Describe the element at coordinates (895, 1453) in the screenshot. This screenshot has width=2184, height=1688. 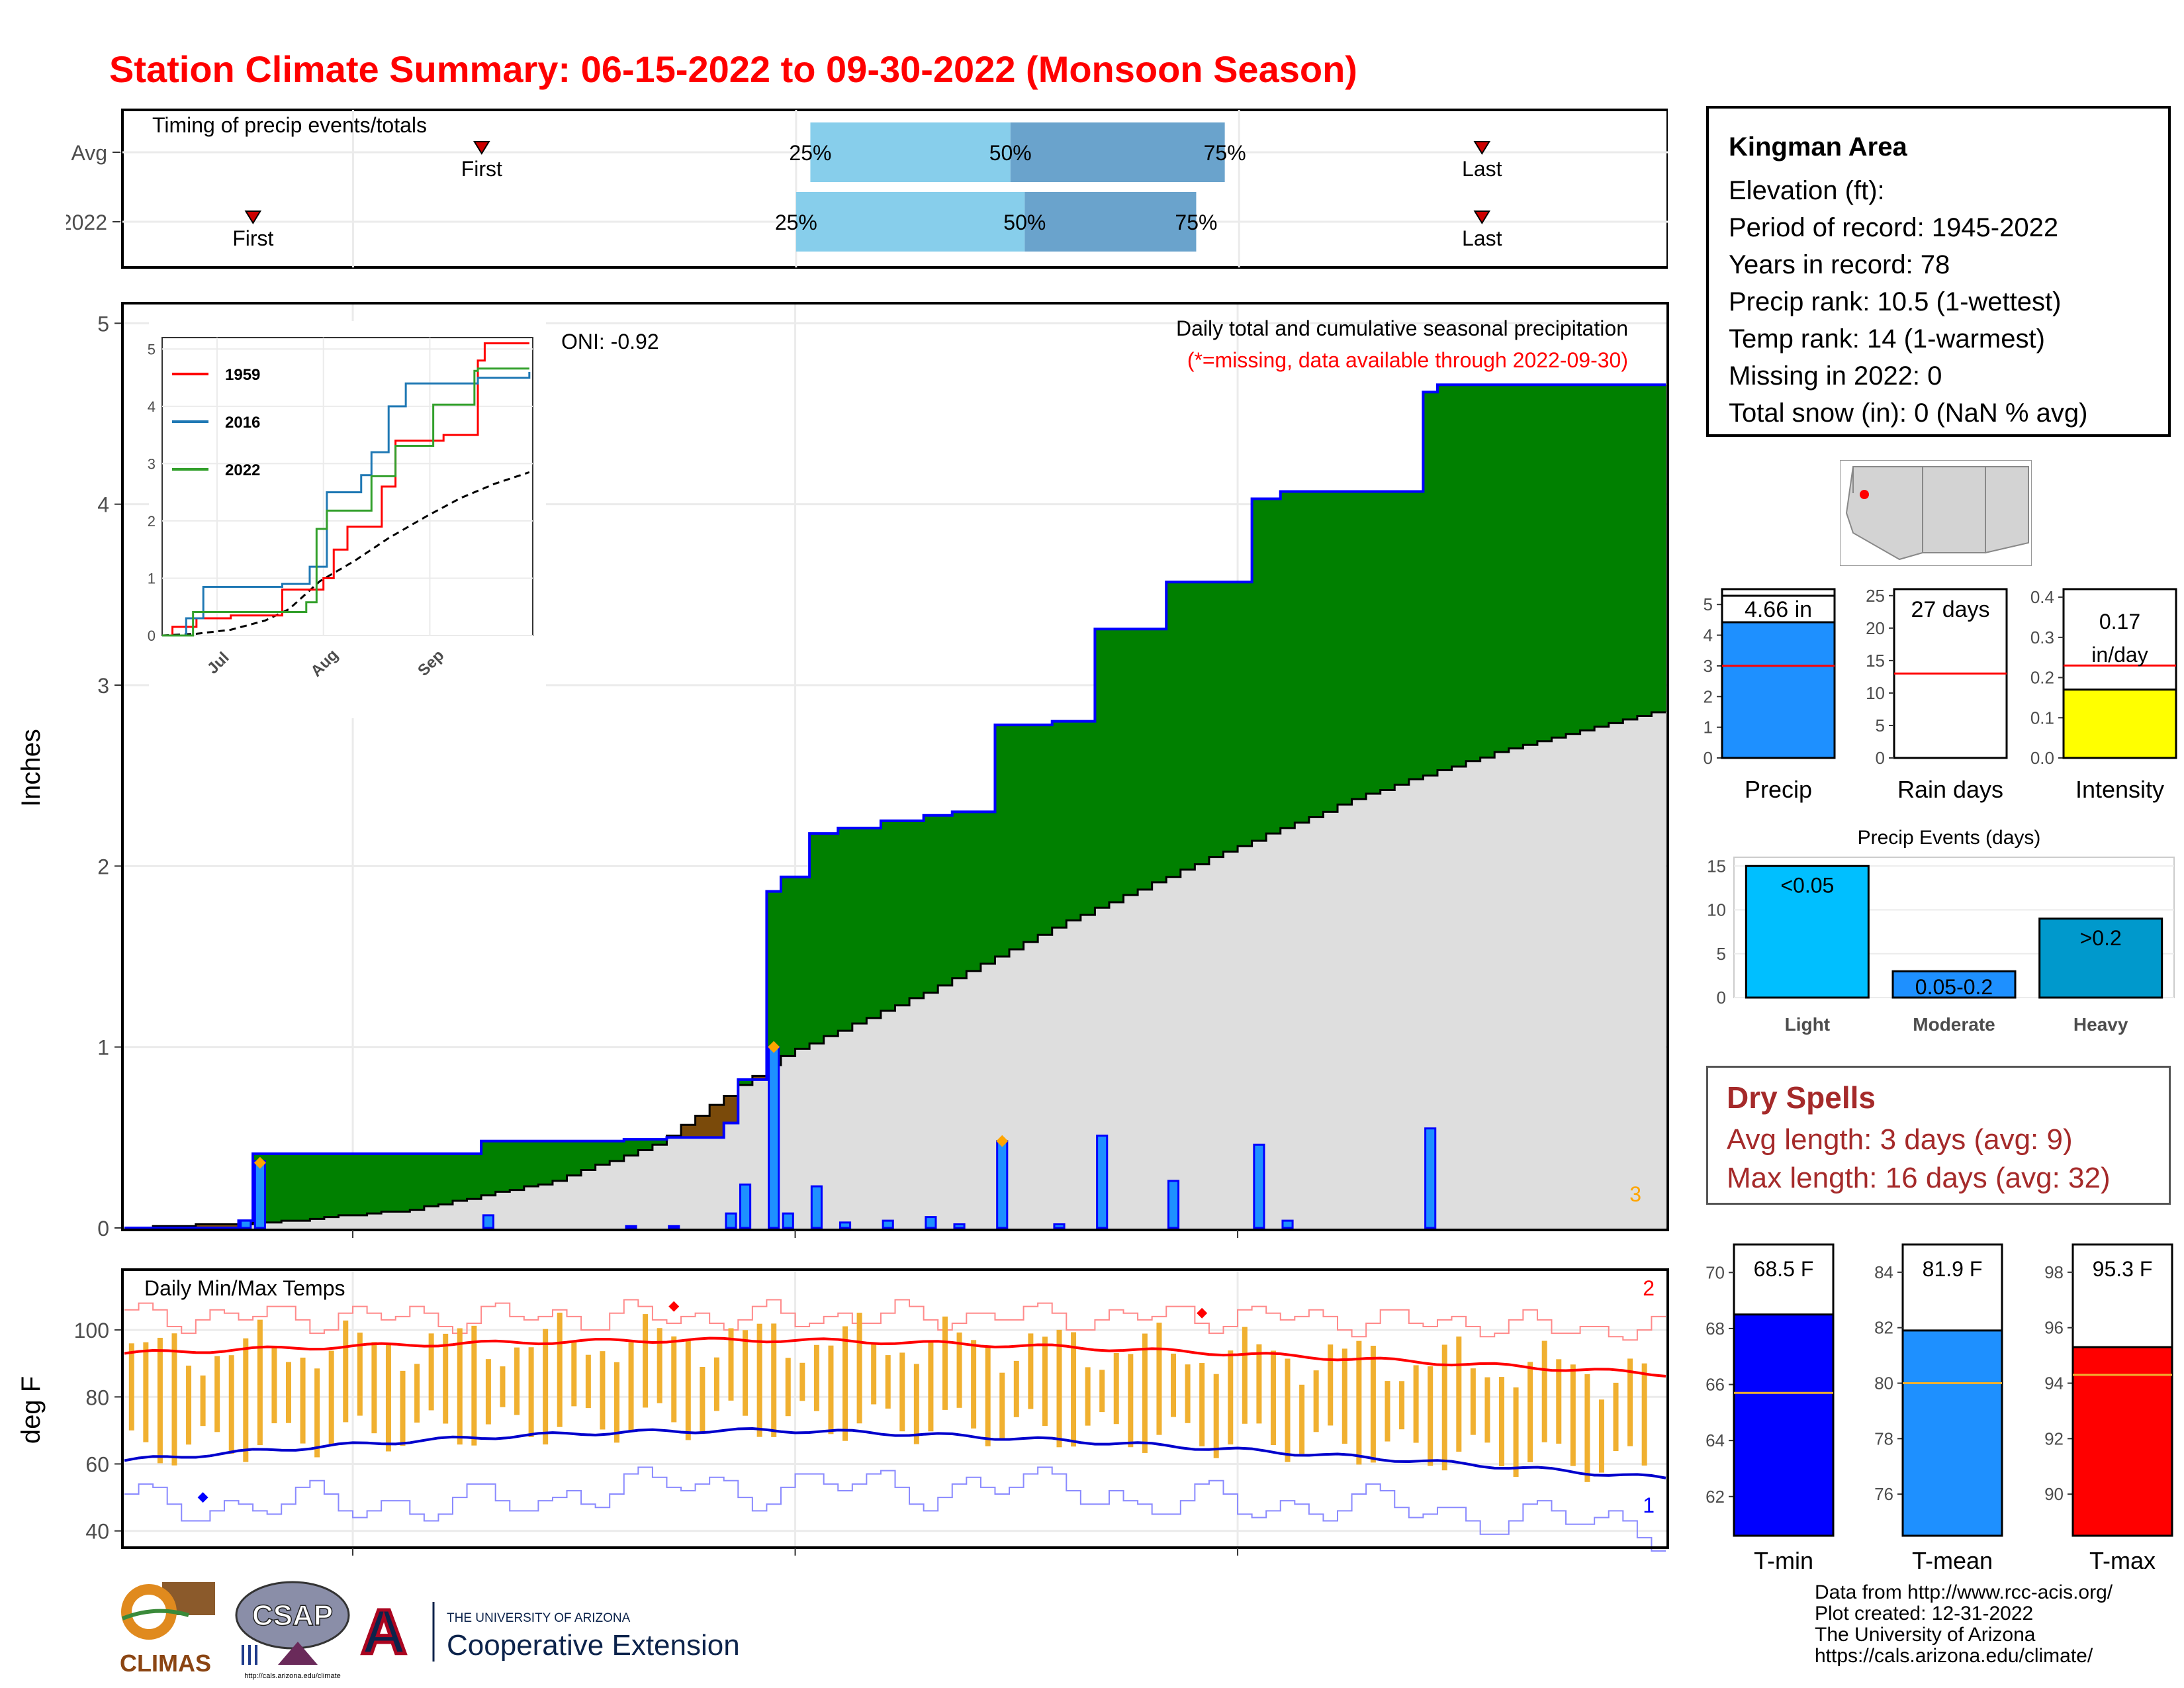
I see `avg-min-temp-line` at that location.